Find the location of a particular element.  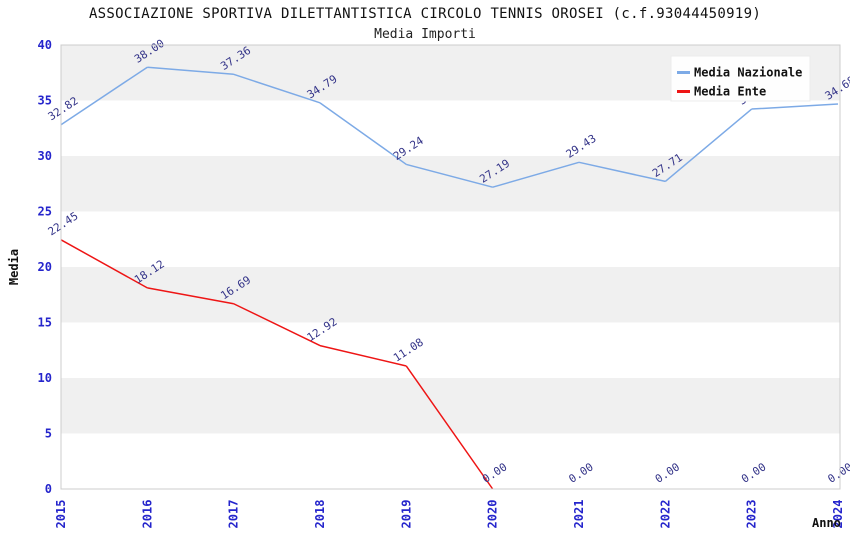

x-tick-label: 2017 is located at coordinates (234, 514).